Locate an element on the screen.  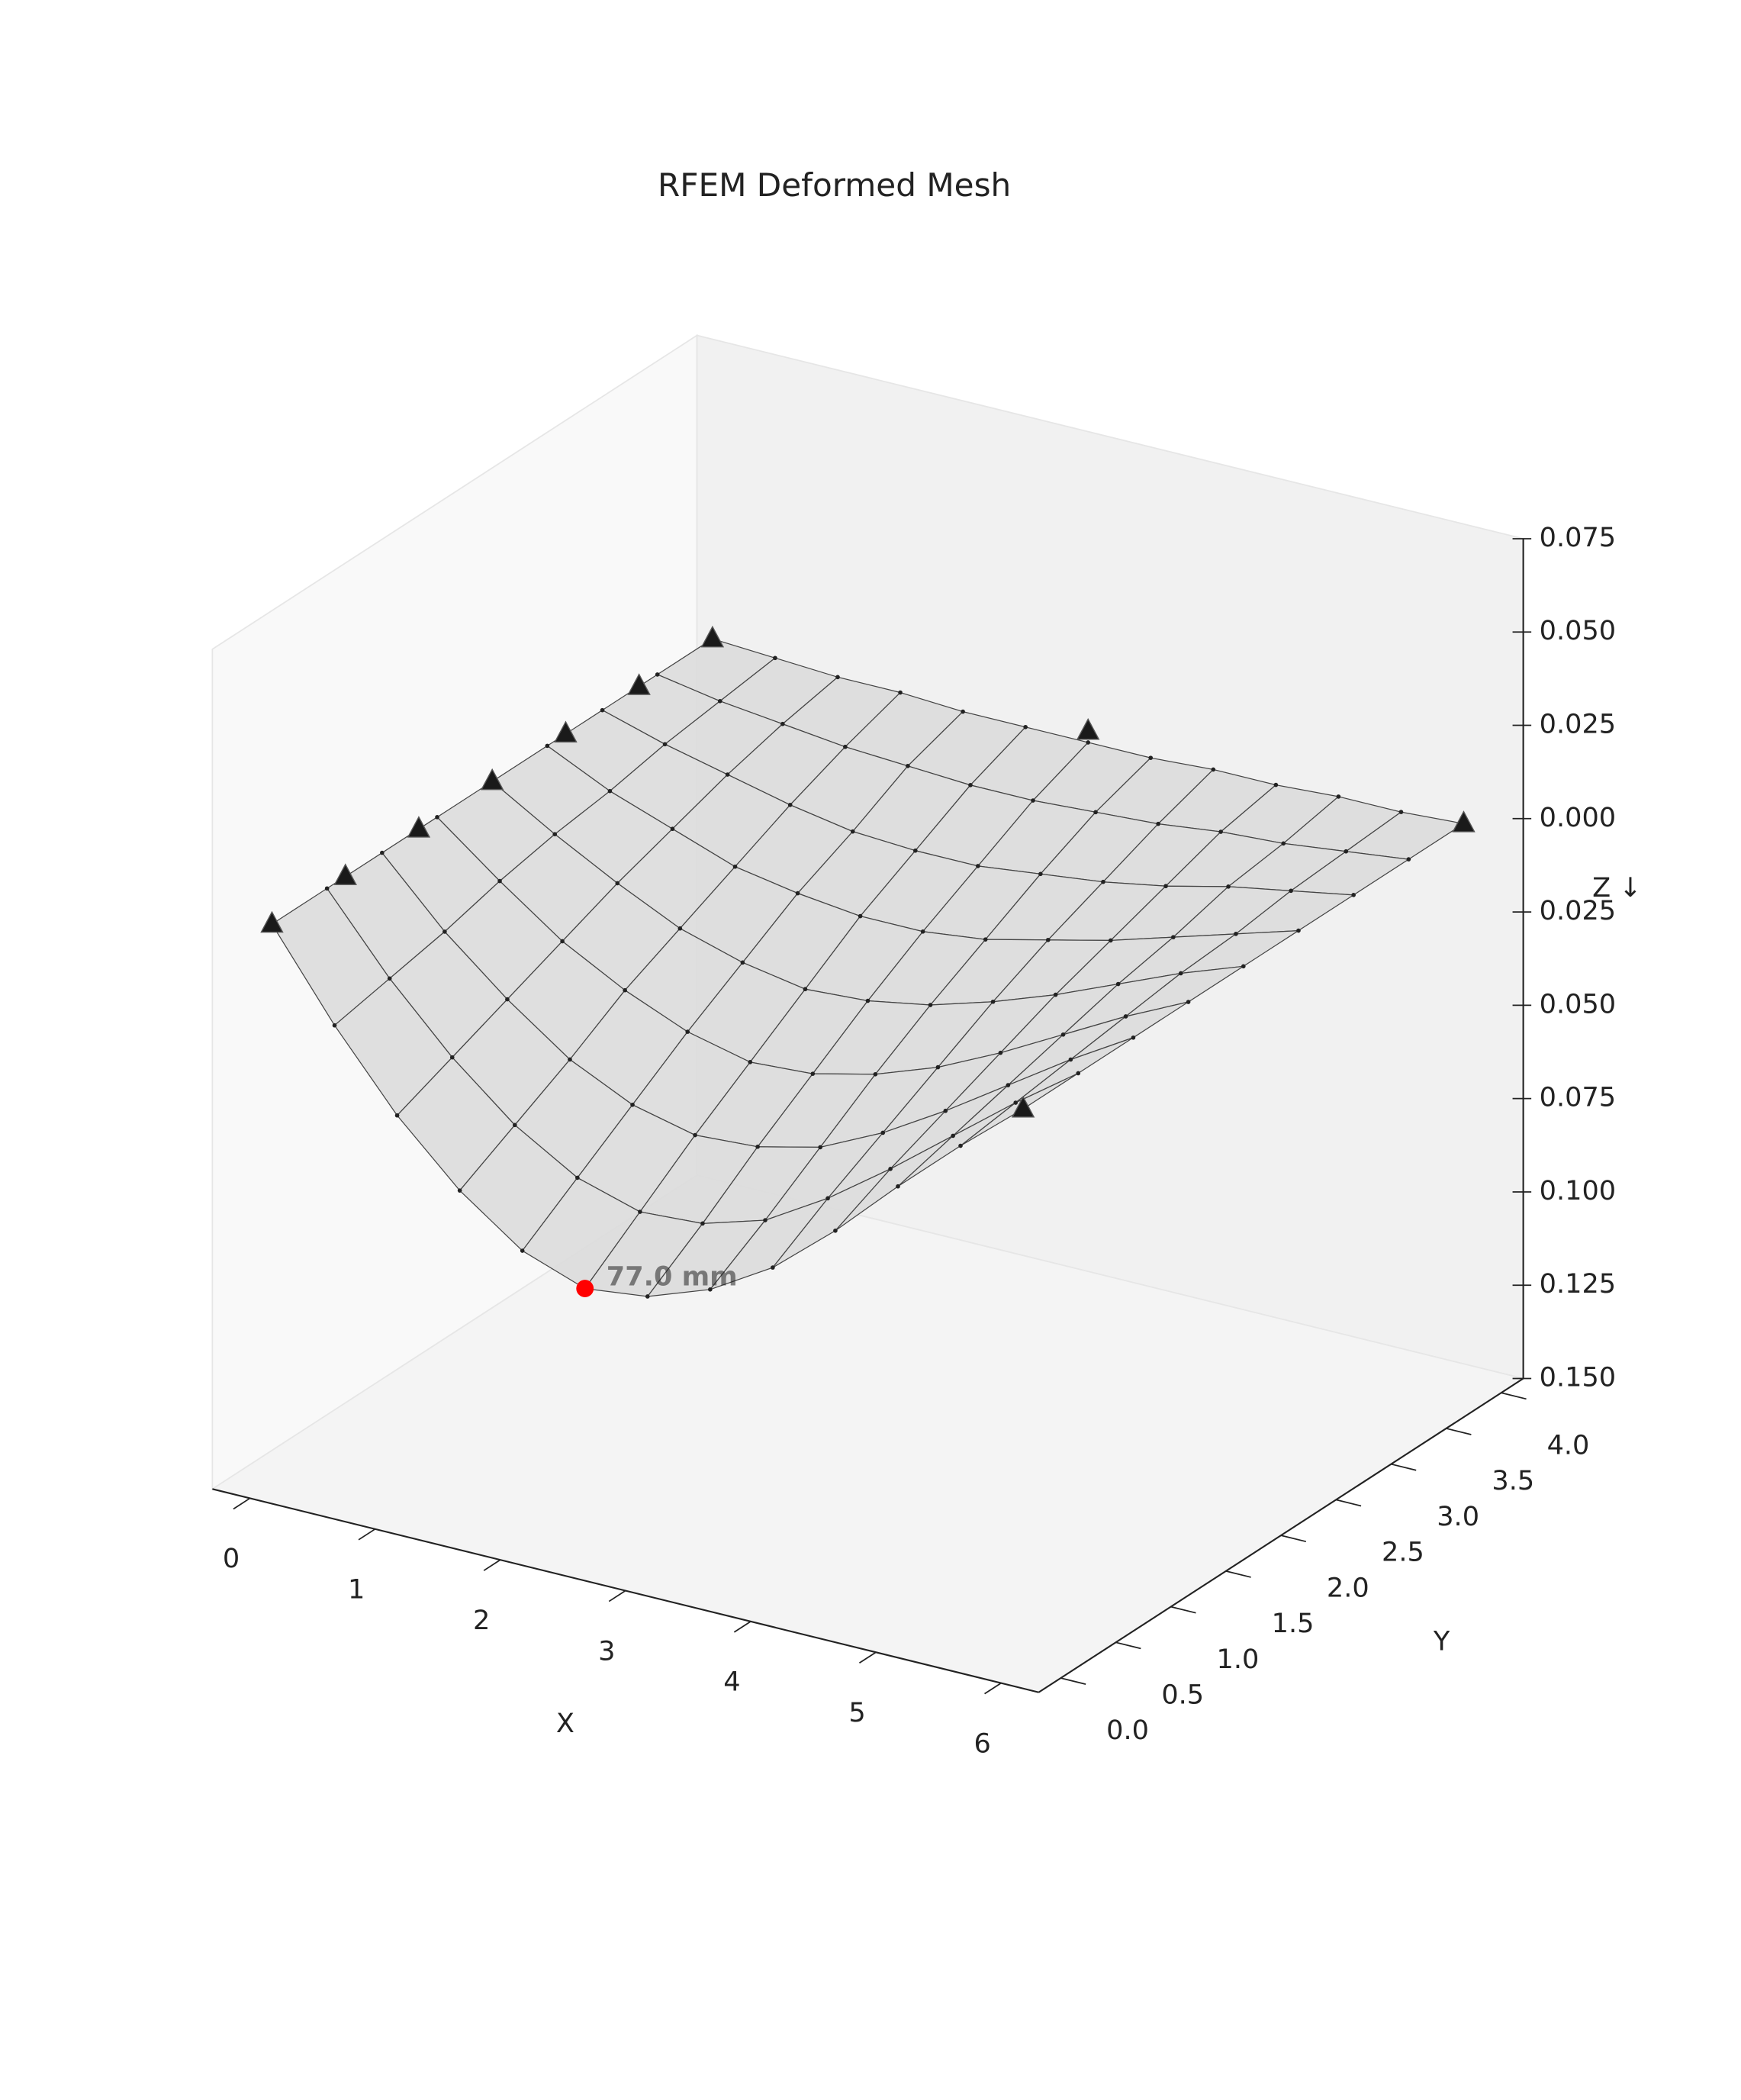
y-tick-label: 3.5 is located at coordinates (1513, 1480).